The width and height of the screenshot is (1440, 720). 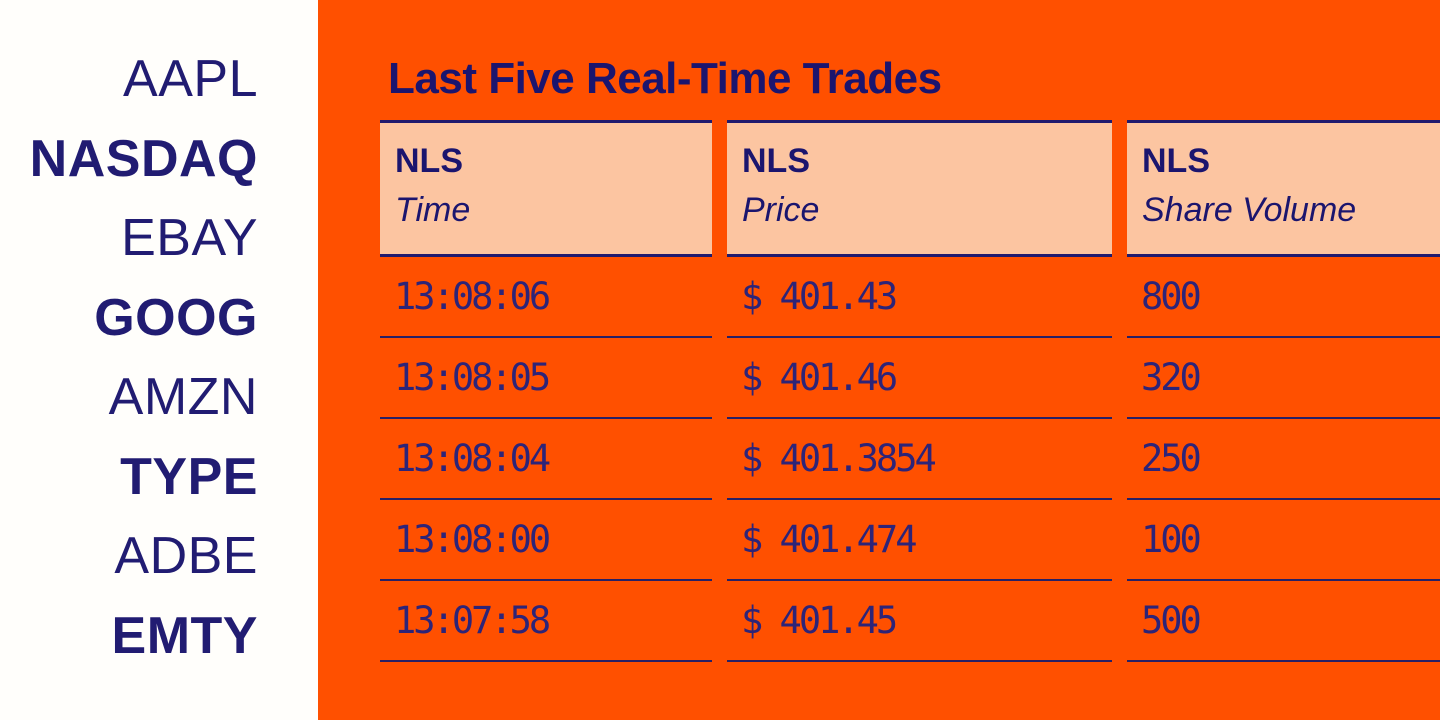 What do you see at coordinates (184, 635) in the screenshot?
I see `ticker-item-emty: EMTY` at bounding box center [184, 635].